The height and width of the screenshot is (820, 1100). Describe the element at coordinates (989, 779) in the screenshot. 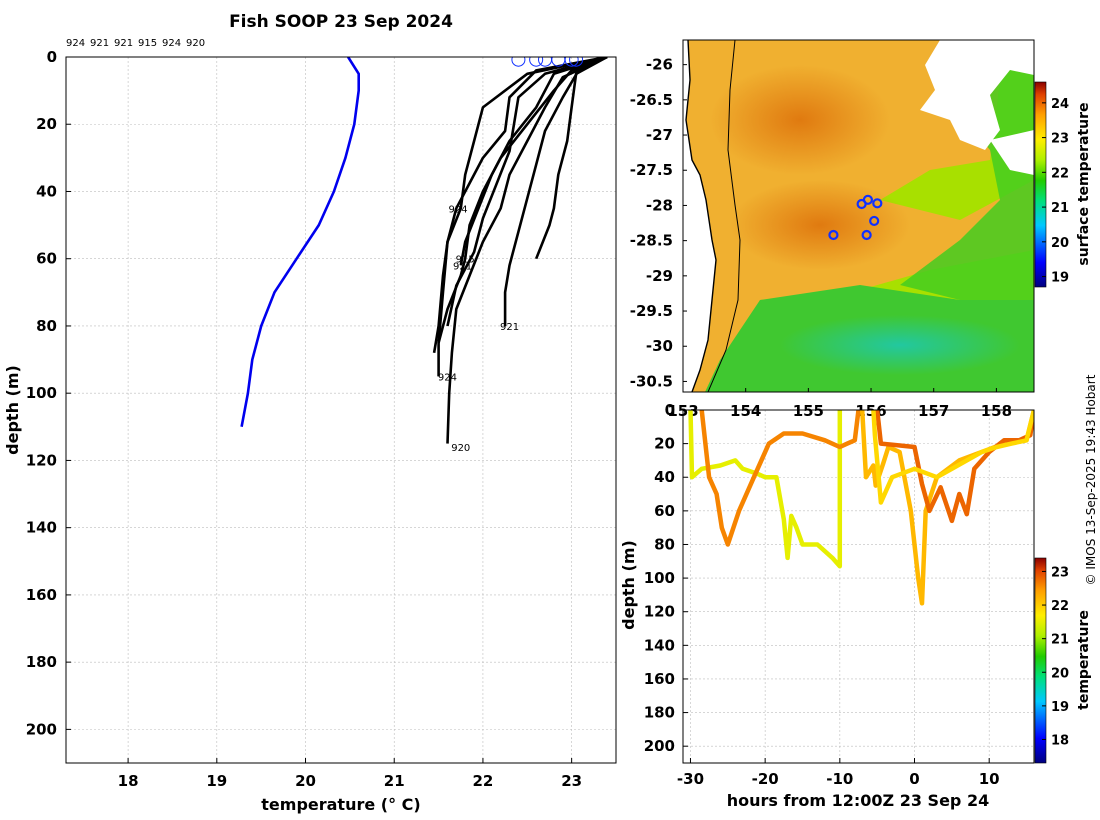

I see `time-depth-x-tick-label: 10` at that location.